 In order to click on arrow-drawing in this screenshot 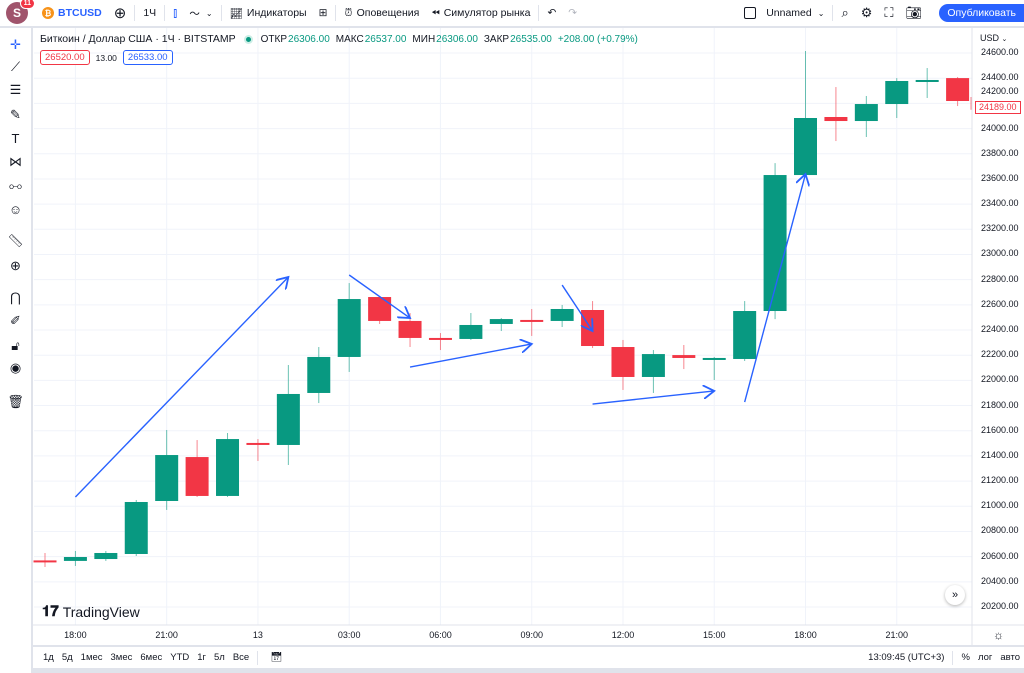, I will do `click(653, 398)`.